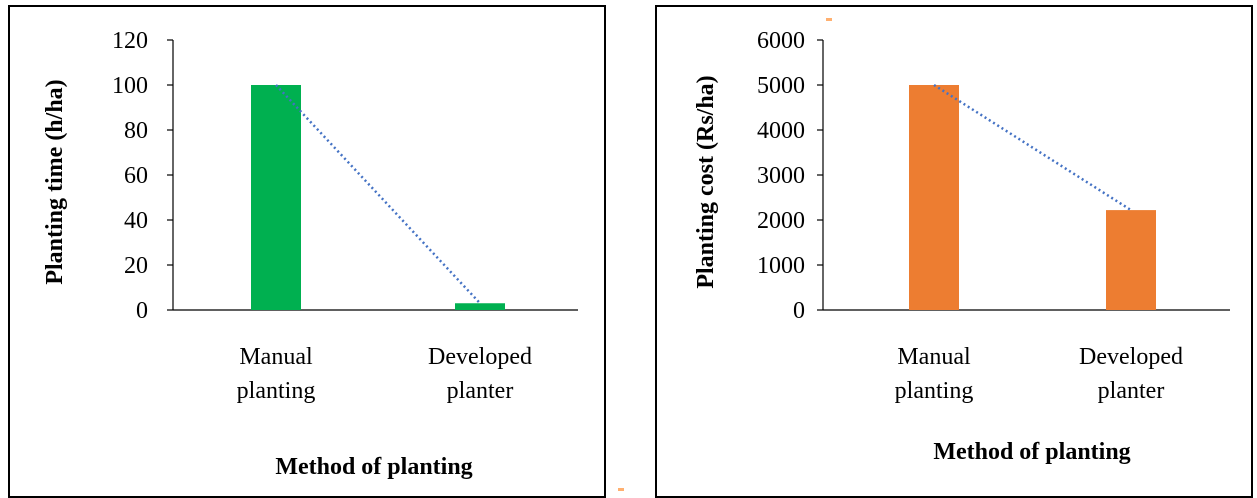  What do you see at coordinates (136, 131) in the screenshot?
I see `y-tick-label: 80` at bounding box center [136, 131].